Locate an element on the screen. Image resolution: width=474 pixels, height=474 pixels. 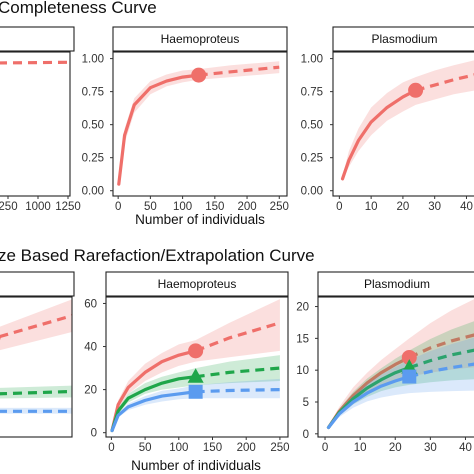
x-tick-label: 1000 is located at coordinates (38, 207).